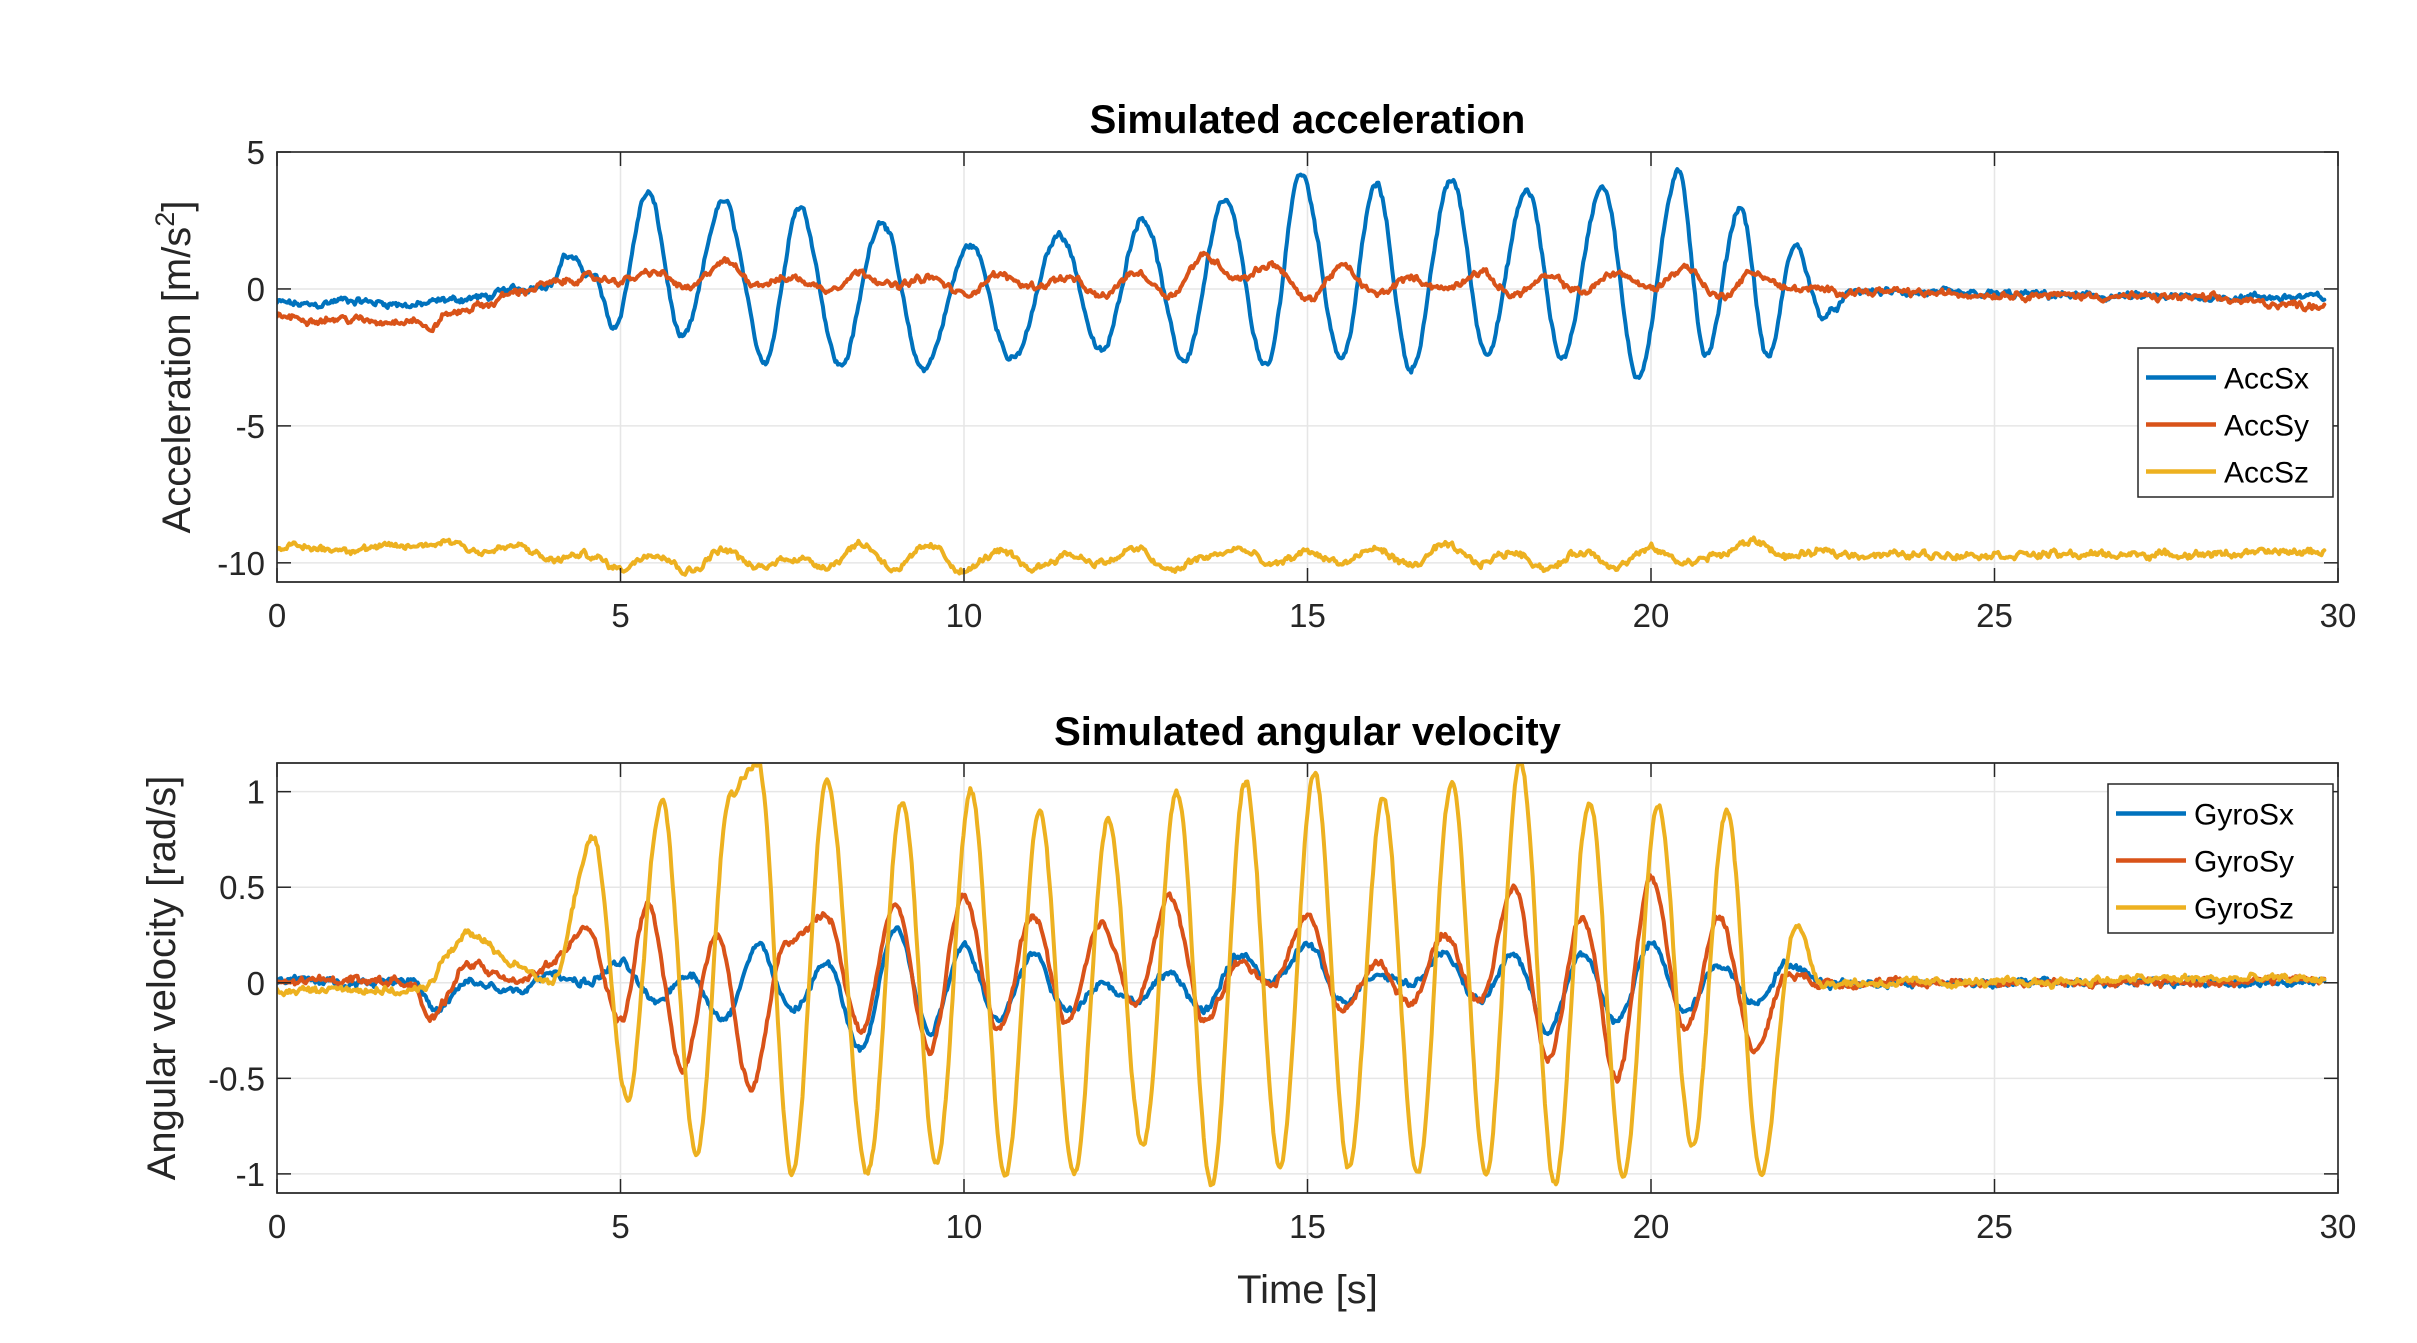 The height and width of the screenshot is (1343, 2417). What do you see at coordinates (256, 792) in the screenshot?
I see `y-tick-label: 1` at bounding box center [256, 792].